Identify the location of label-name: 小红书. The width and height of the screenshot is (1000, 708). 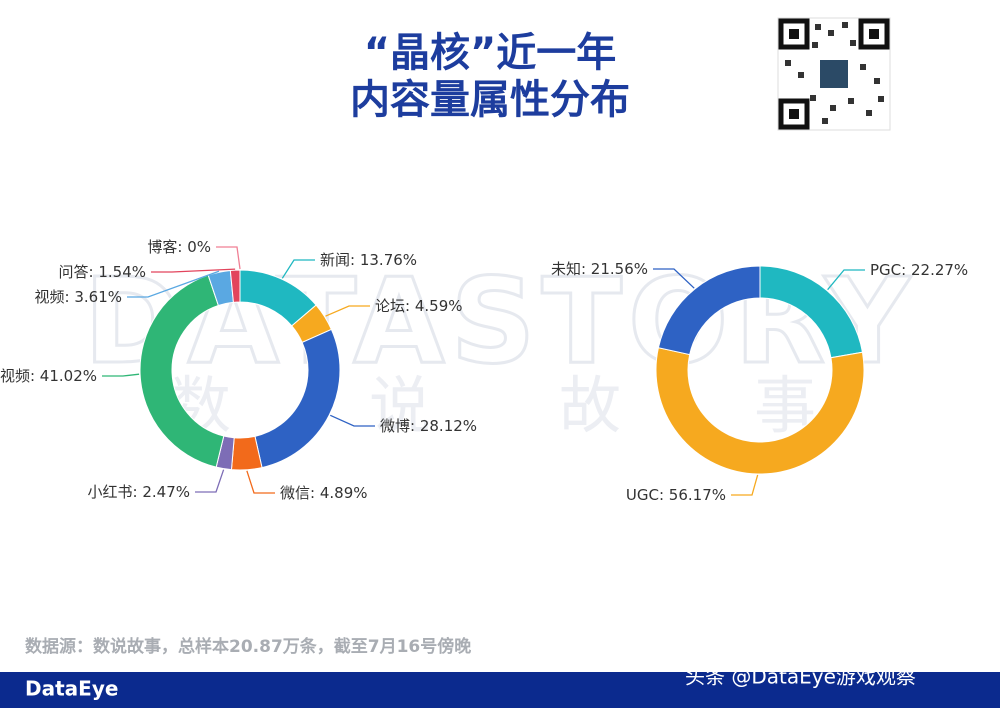
(110, 492).